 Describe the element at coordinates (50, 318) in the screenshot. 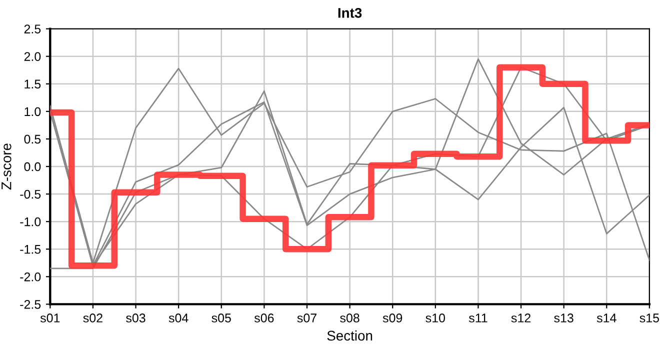

I see `x-tick-label: s01` at that location.